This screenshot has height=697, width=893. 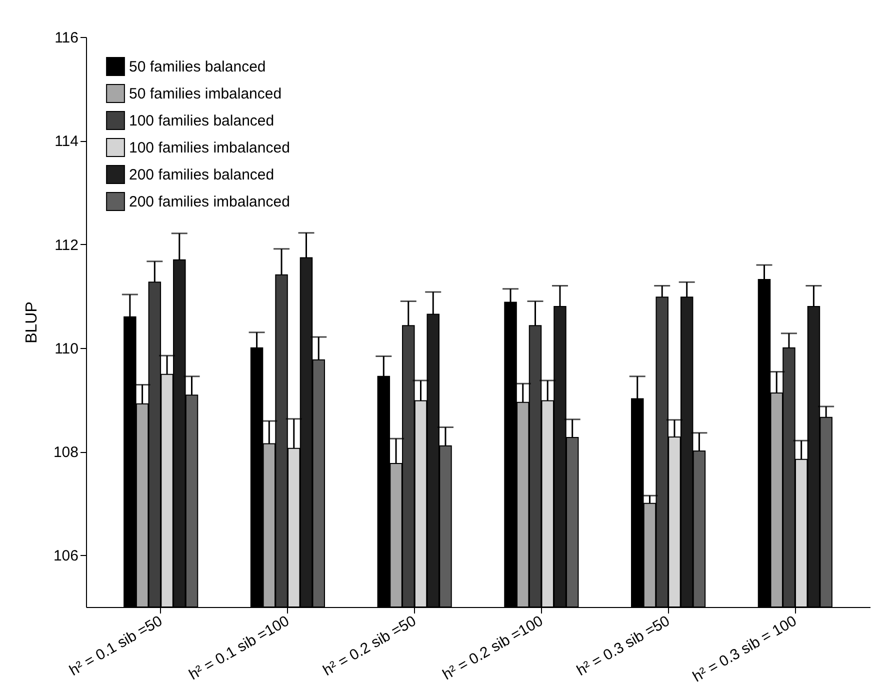 I want to click on y-tick-label: 108, so click(x=65, y=453).